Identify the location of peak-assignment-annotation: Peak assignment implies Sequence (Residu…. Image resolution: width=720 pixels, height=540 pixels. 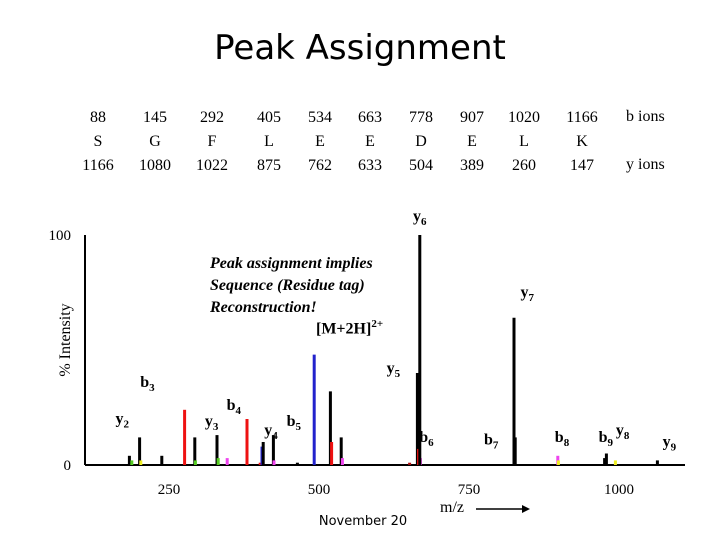
(310, 286).